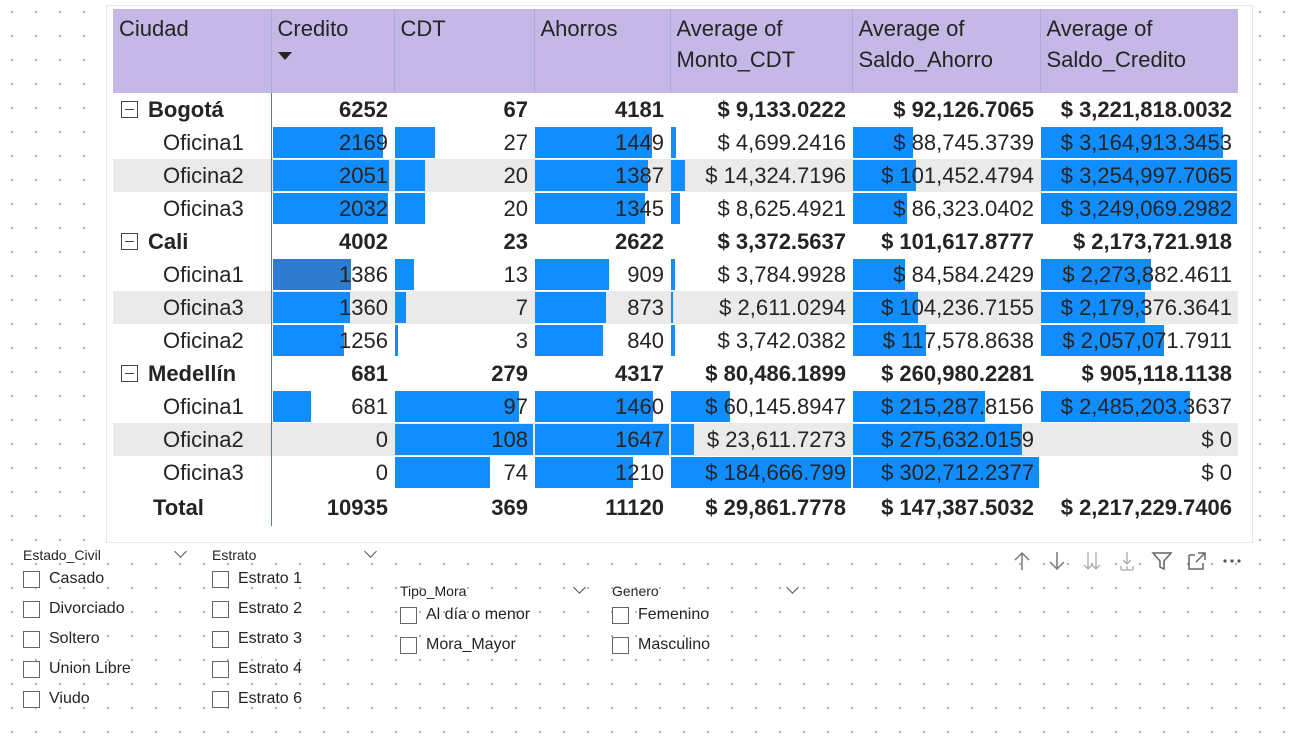  I want to click on slicer-option: Femenino, so click(704, 615).